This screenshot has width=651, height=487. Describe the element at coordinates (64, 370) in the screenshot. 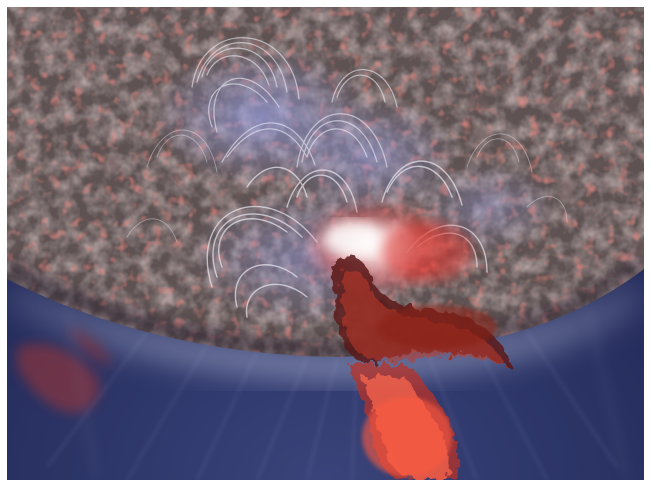

I see `left-prominence` at that location.